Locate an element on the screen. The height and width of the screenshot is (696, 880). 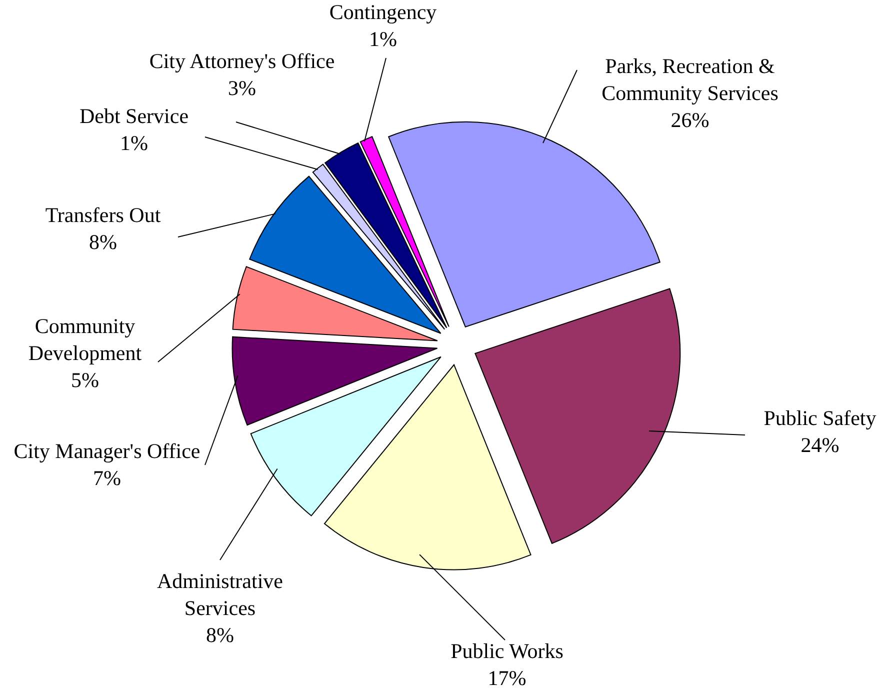
slice-label: Contingency is located at coordinates (383, 12).